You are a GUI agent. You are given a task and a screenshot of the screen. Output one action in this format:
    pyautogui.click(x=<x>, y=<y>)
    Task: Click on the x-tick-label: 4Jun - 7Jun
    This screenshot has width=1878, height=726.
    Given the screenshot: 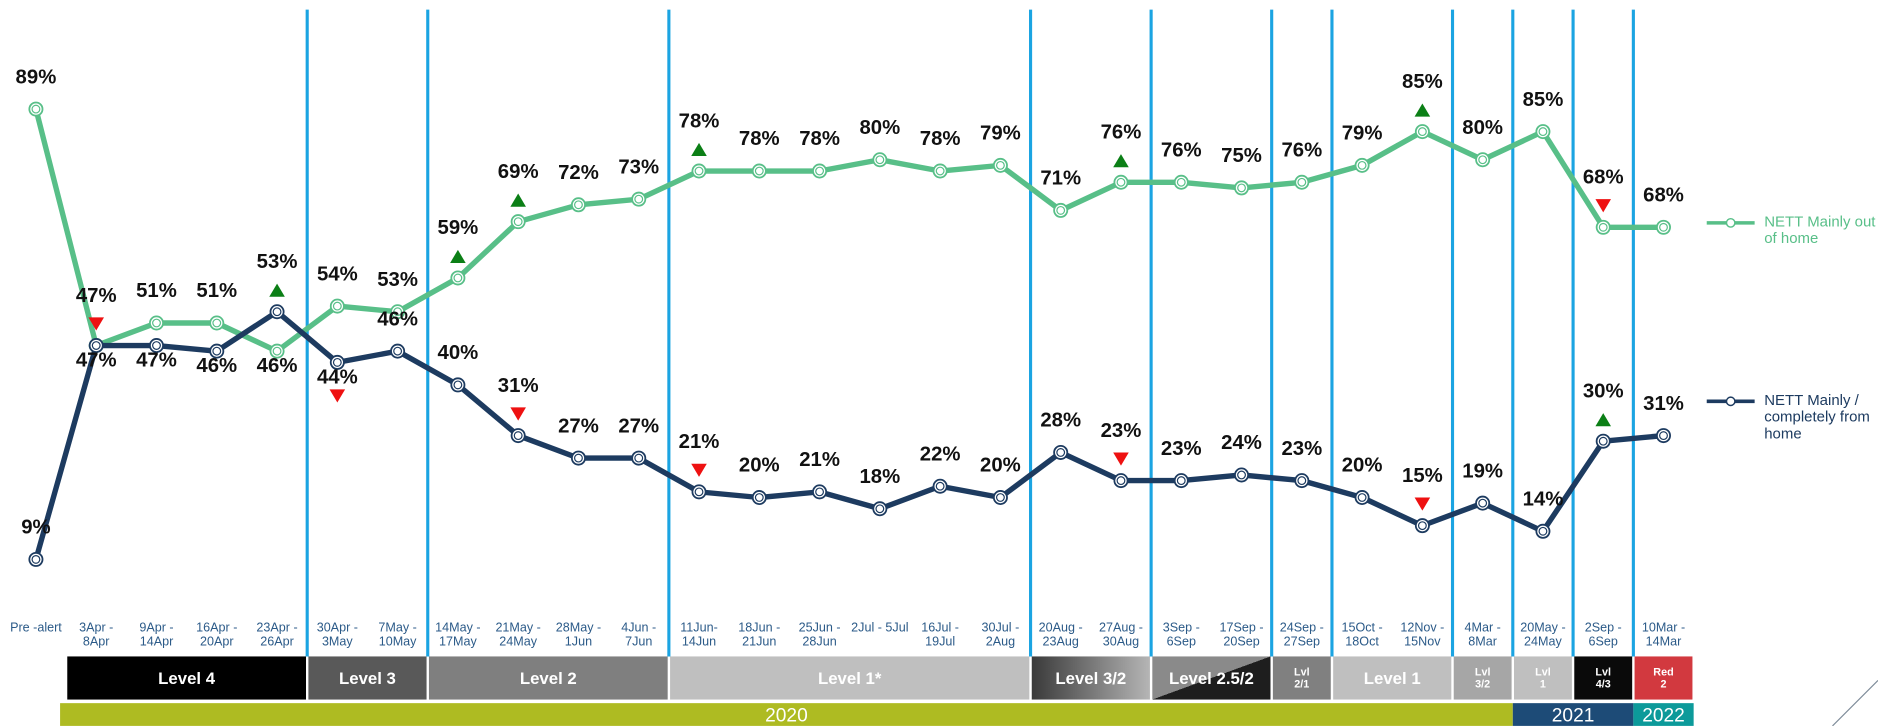 What is the action you would take?
    pyautogui.click(x=639, y=635)
    